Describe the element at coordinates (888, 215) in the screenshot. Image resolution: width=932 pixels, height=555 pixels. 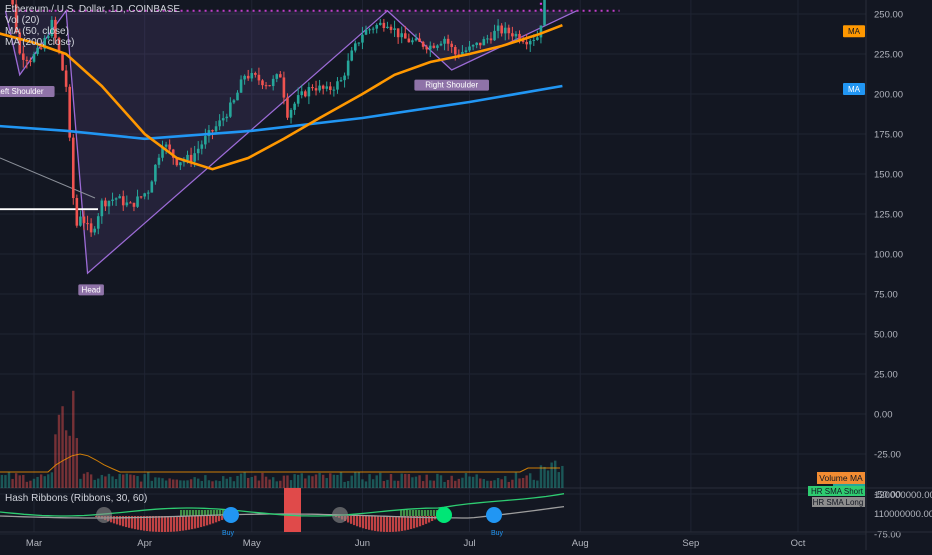
I see `y-tick-label: 125.00` at that location.